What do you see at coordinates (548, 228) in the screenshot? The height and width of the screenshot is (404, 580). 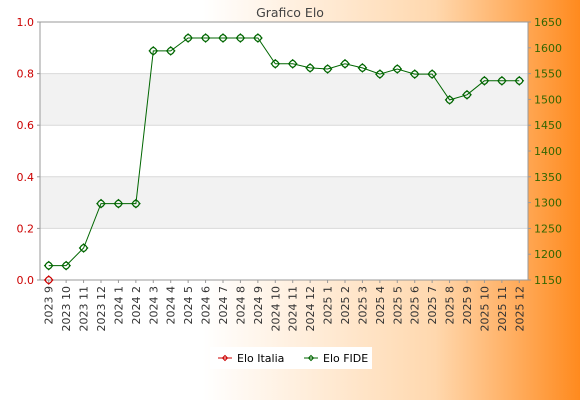 I see `right-axis-tick-label: 1250` at bounding box center [548, 228].